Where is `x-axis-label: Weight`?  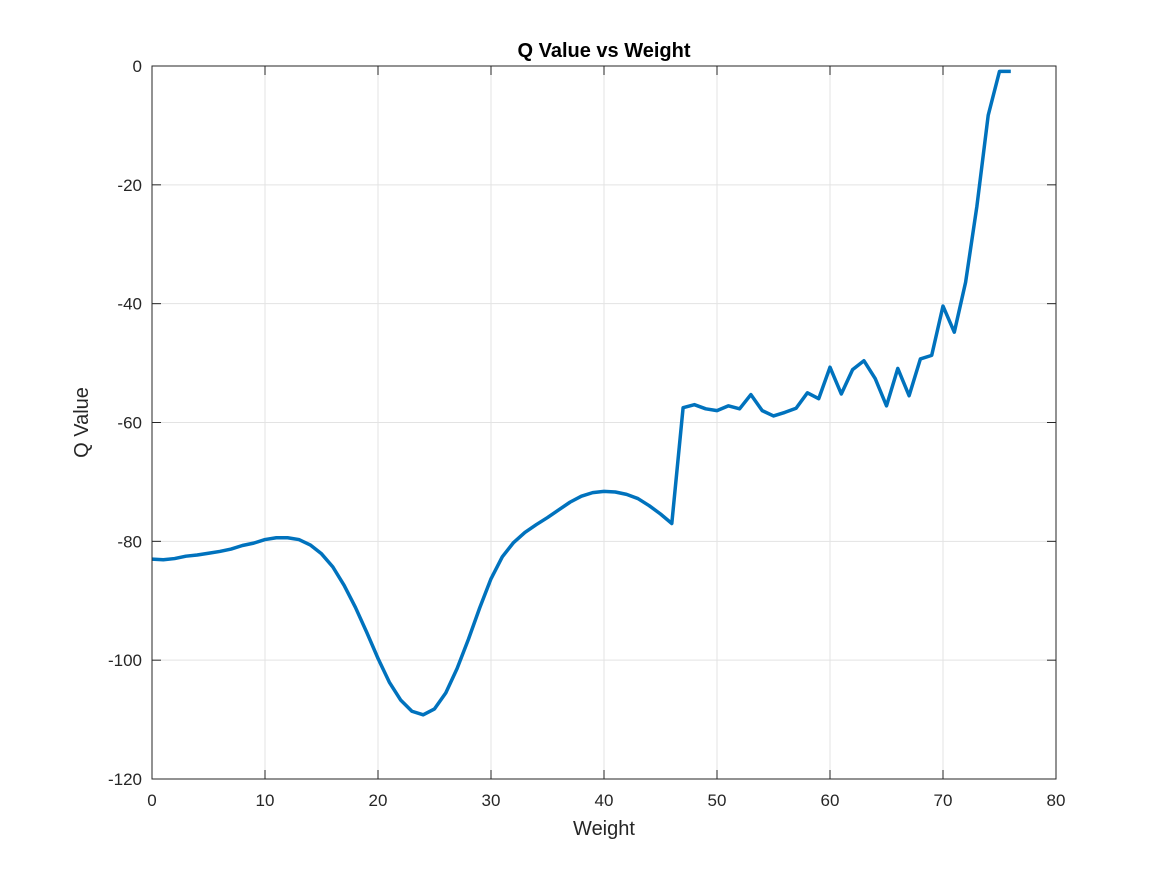 x-axis-label: Weight is located at coordinates (604, 829).